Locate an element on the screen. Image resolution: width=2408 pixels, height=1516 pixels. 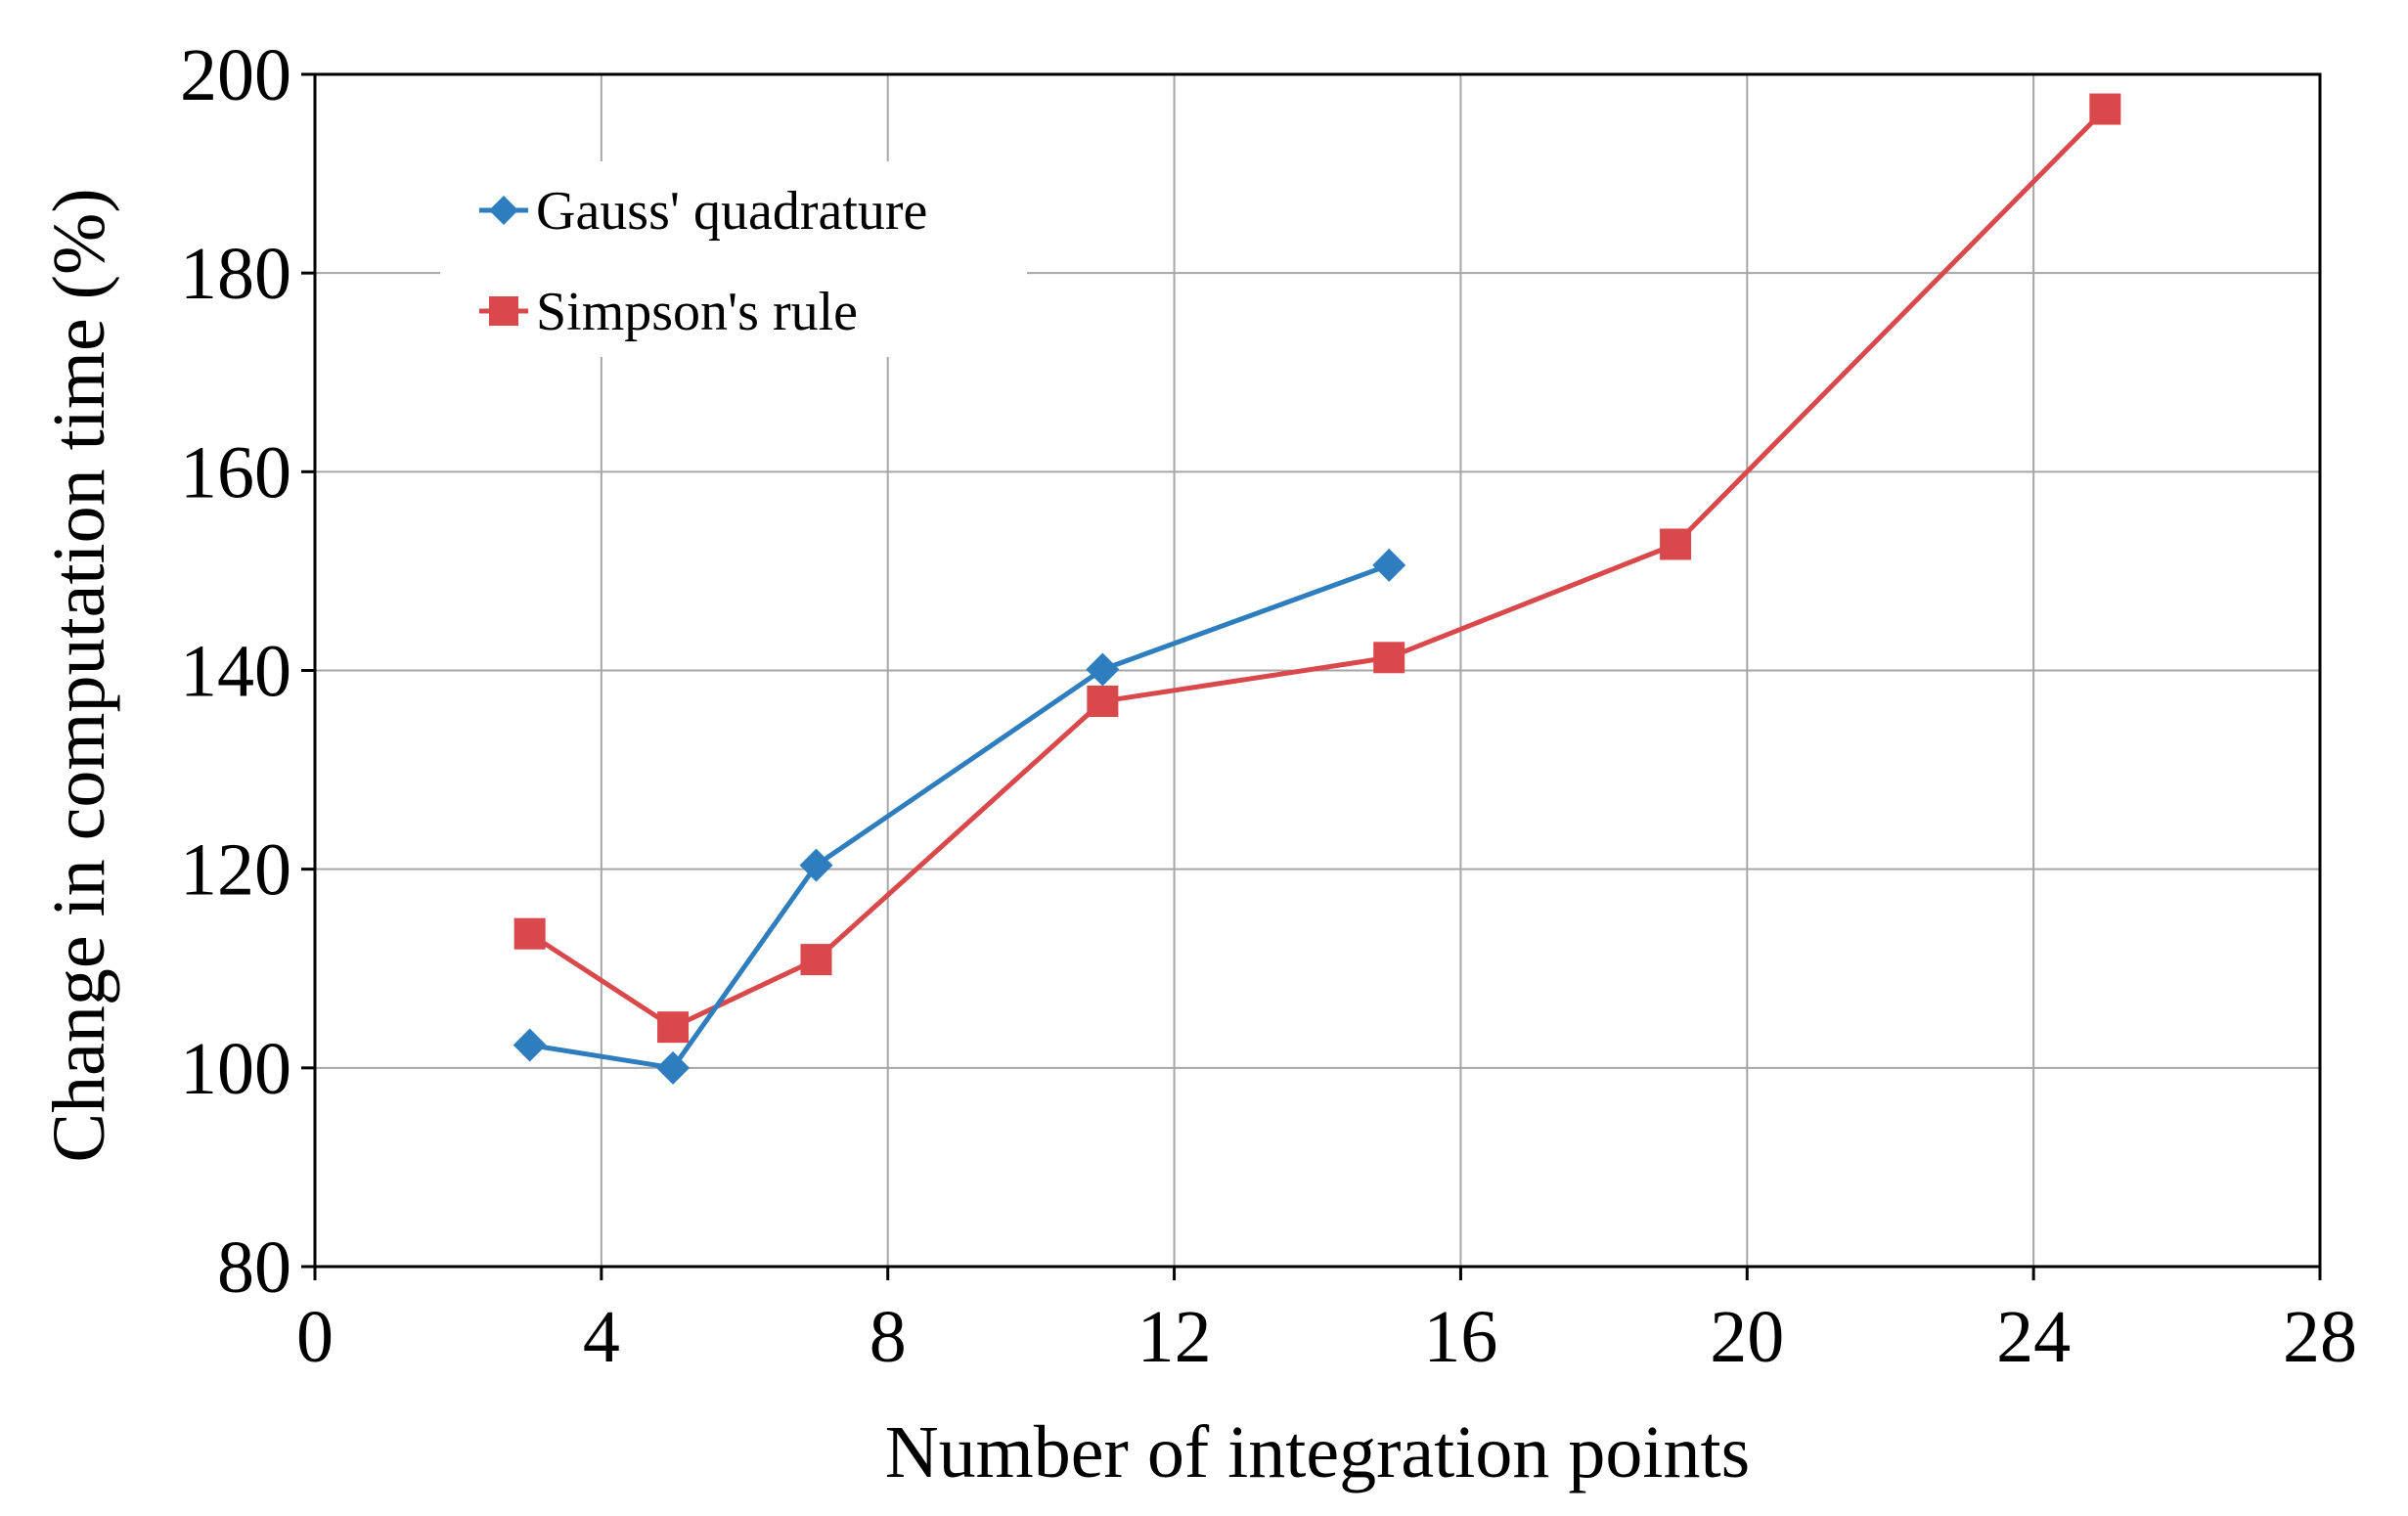
legend-item: Gauss' quadrature is located at coordinates (703, 211).